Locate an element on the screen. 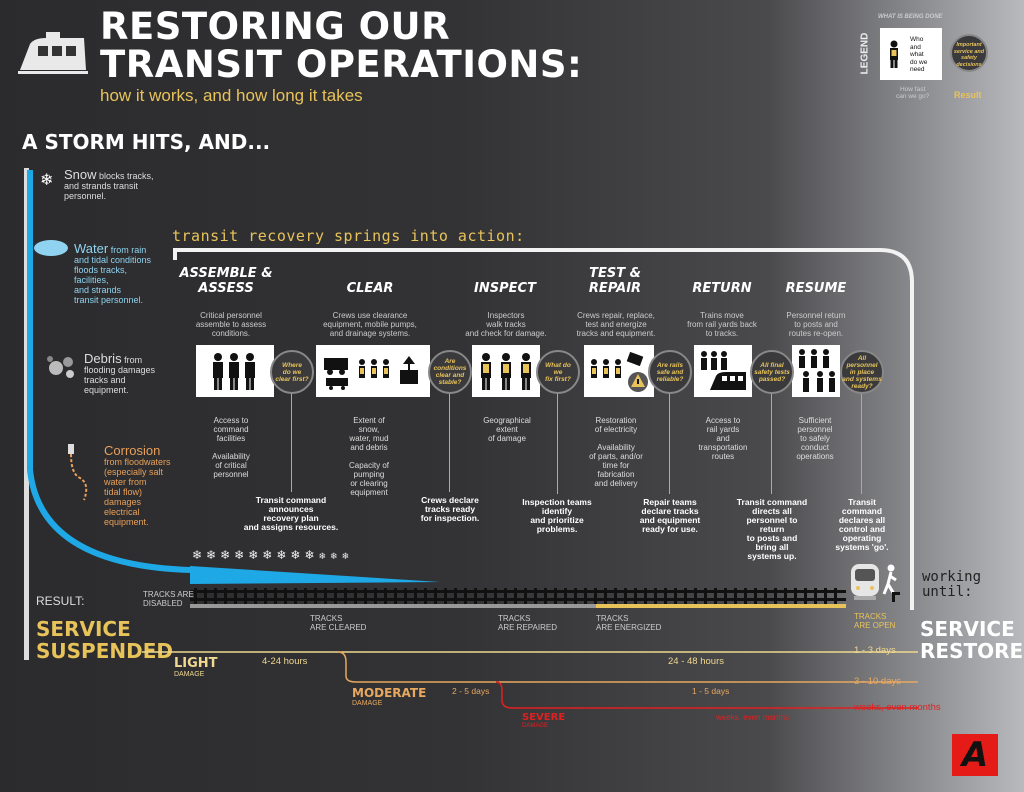 The width and height of the screenshot is (1024, 792). service-suspended: SERVICE SUSPENDED is located at coordinates (104, 640).